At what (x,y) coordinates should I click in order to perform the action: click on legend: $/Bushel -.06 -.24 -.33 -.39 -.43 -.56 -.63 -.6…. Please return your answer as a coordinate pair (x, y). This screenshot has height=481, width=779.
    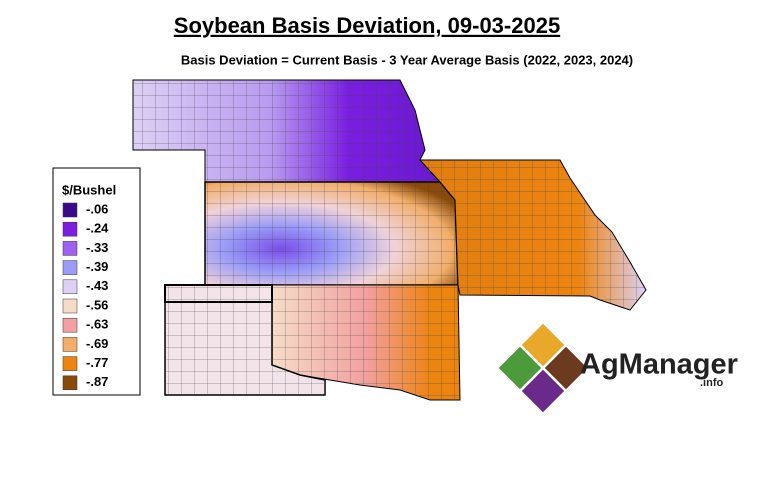
    Looking at the image, I should click on (96, 281).